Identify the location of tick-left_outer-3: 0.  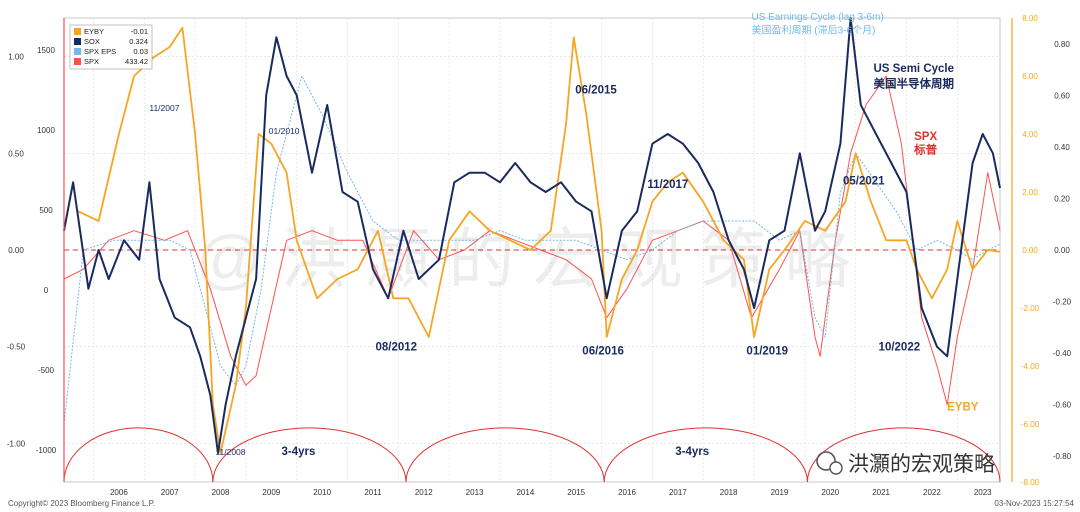
(46, 290).